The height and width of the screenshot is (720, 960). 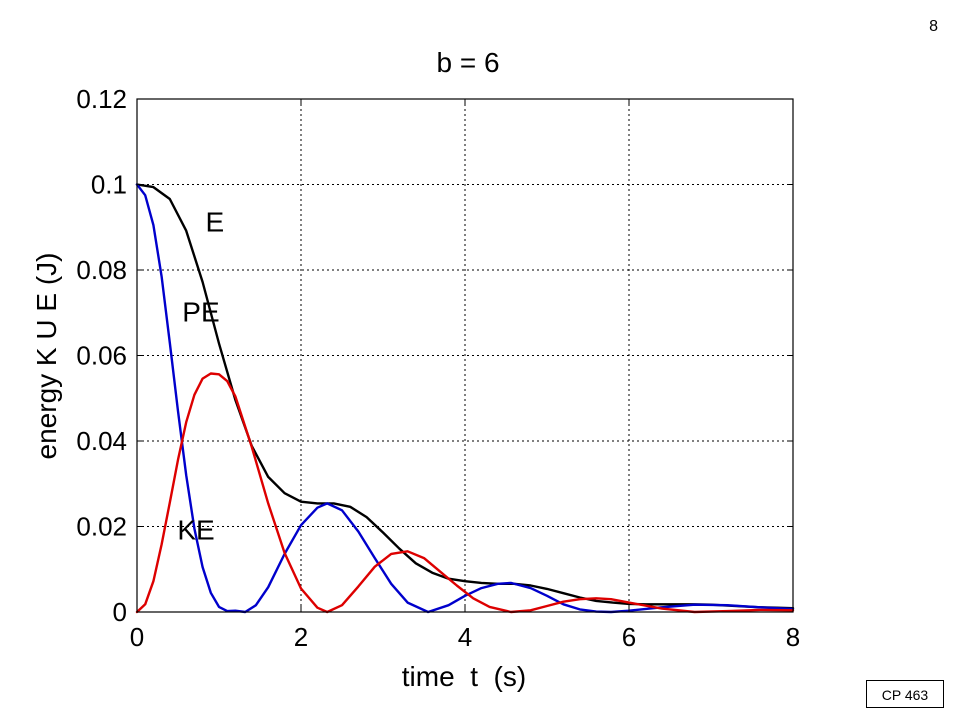 I want to click on x-tick-label: 8, so click(x=793, y=637).